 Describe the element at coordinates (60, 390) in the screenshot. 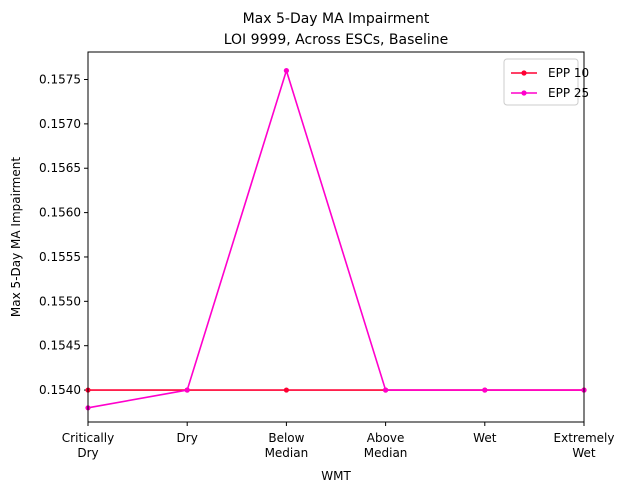

I see `y-tick-label: 0.1540` at that location.